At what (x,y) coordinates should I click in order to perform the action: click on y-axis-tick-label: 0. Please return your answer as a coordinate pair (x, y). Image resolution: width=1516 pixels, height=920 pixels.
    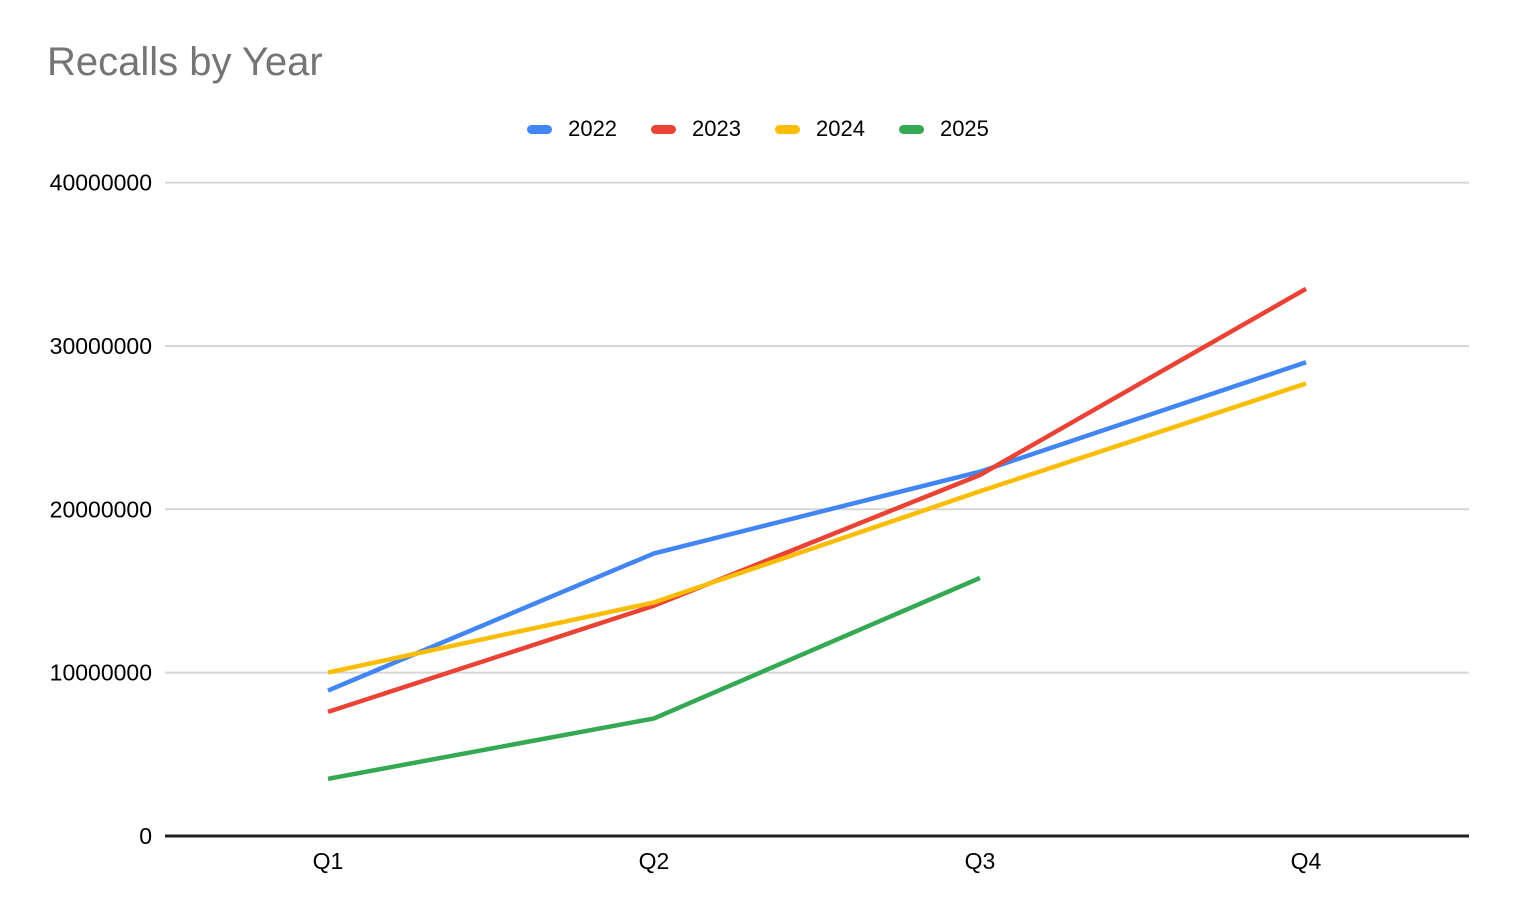
    Looking at the image, I should click on (145, 836).